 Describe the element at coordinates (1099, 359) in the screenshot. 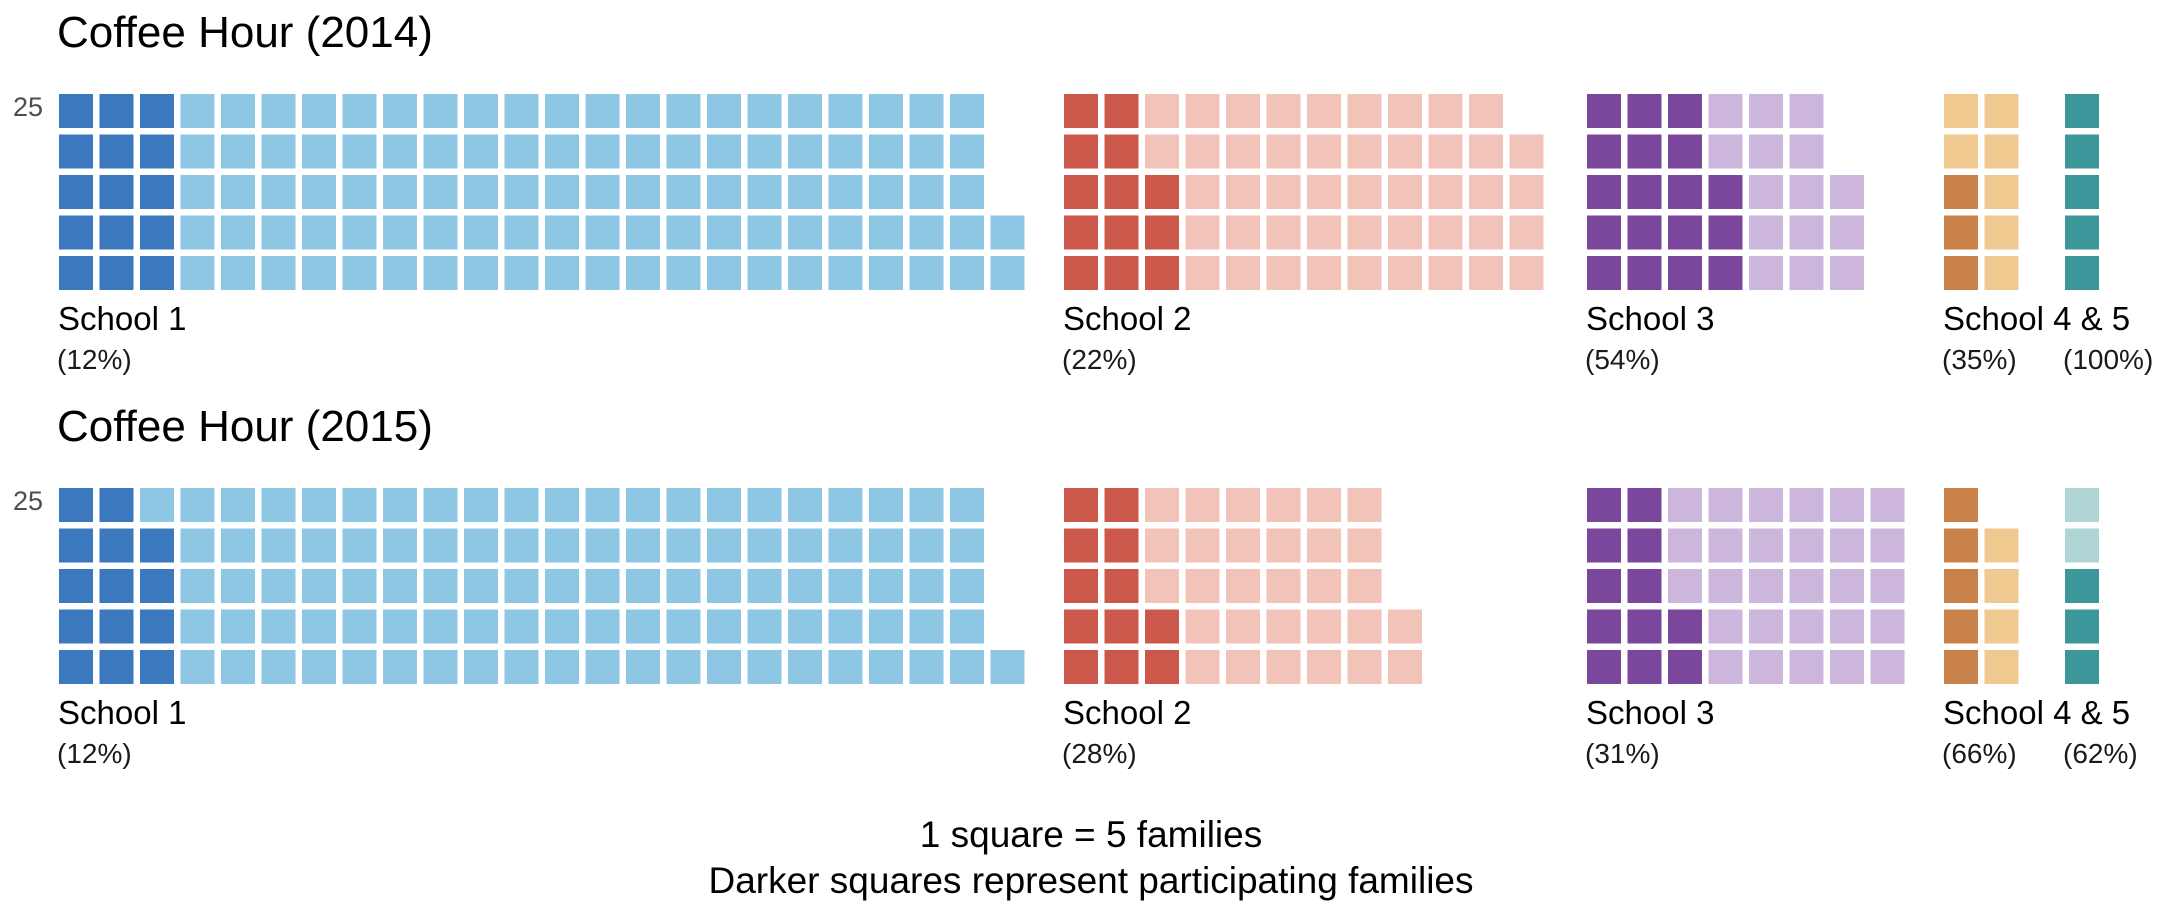

I see `participation-percent: (22%)` at that location.